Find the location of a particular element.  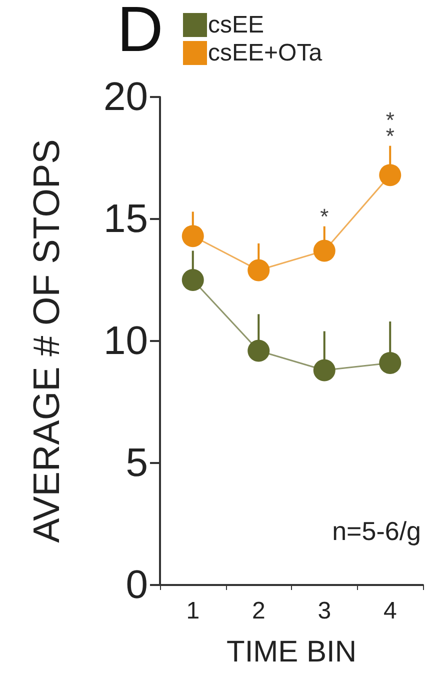

annotation: * is located at coordinates (325, 216).